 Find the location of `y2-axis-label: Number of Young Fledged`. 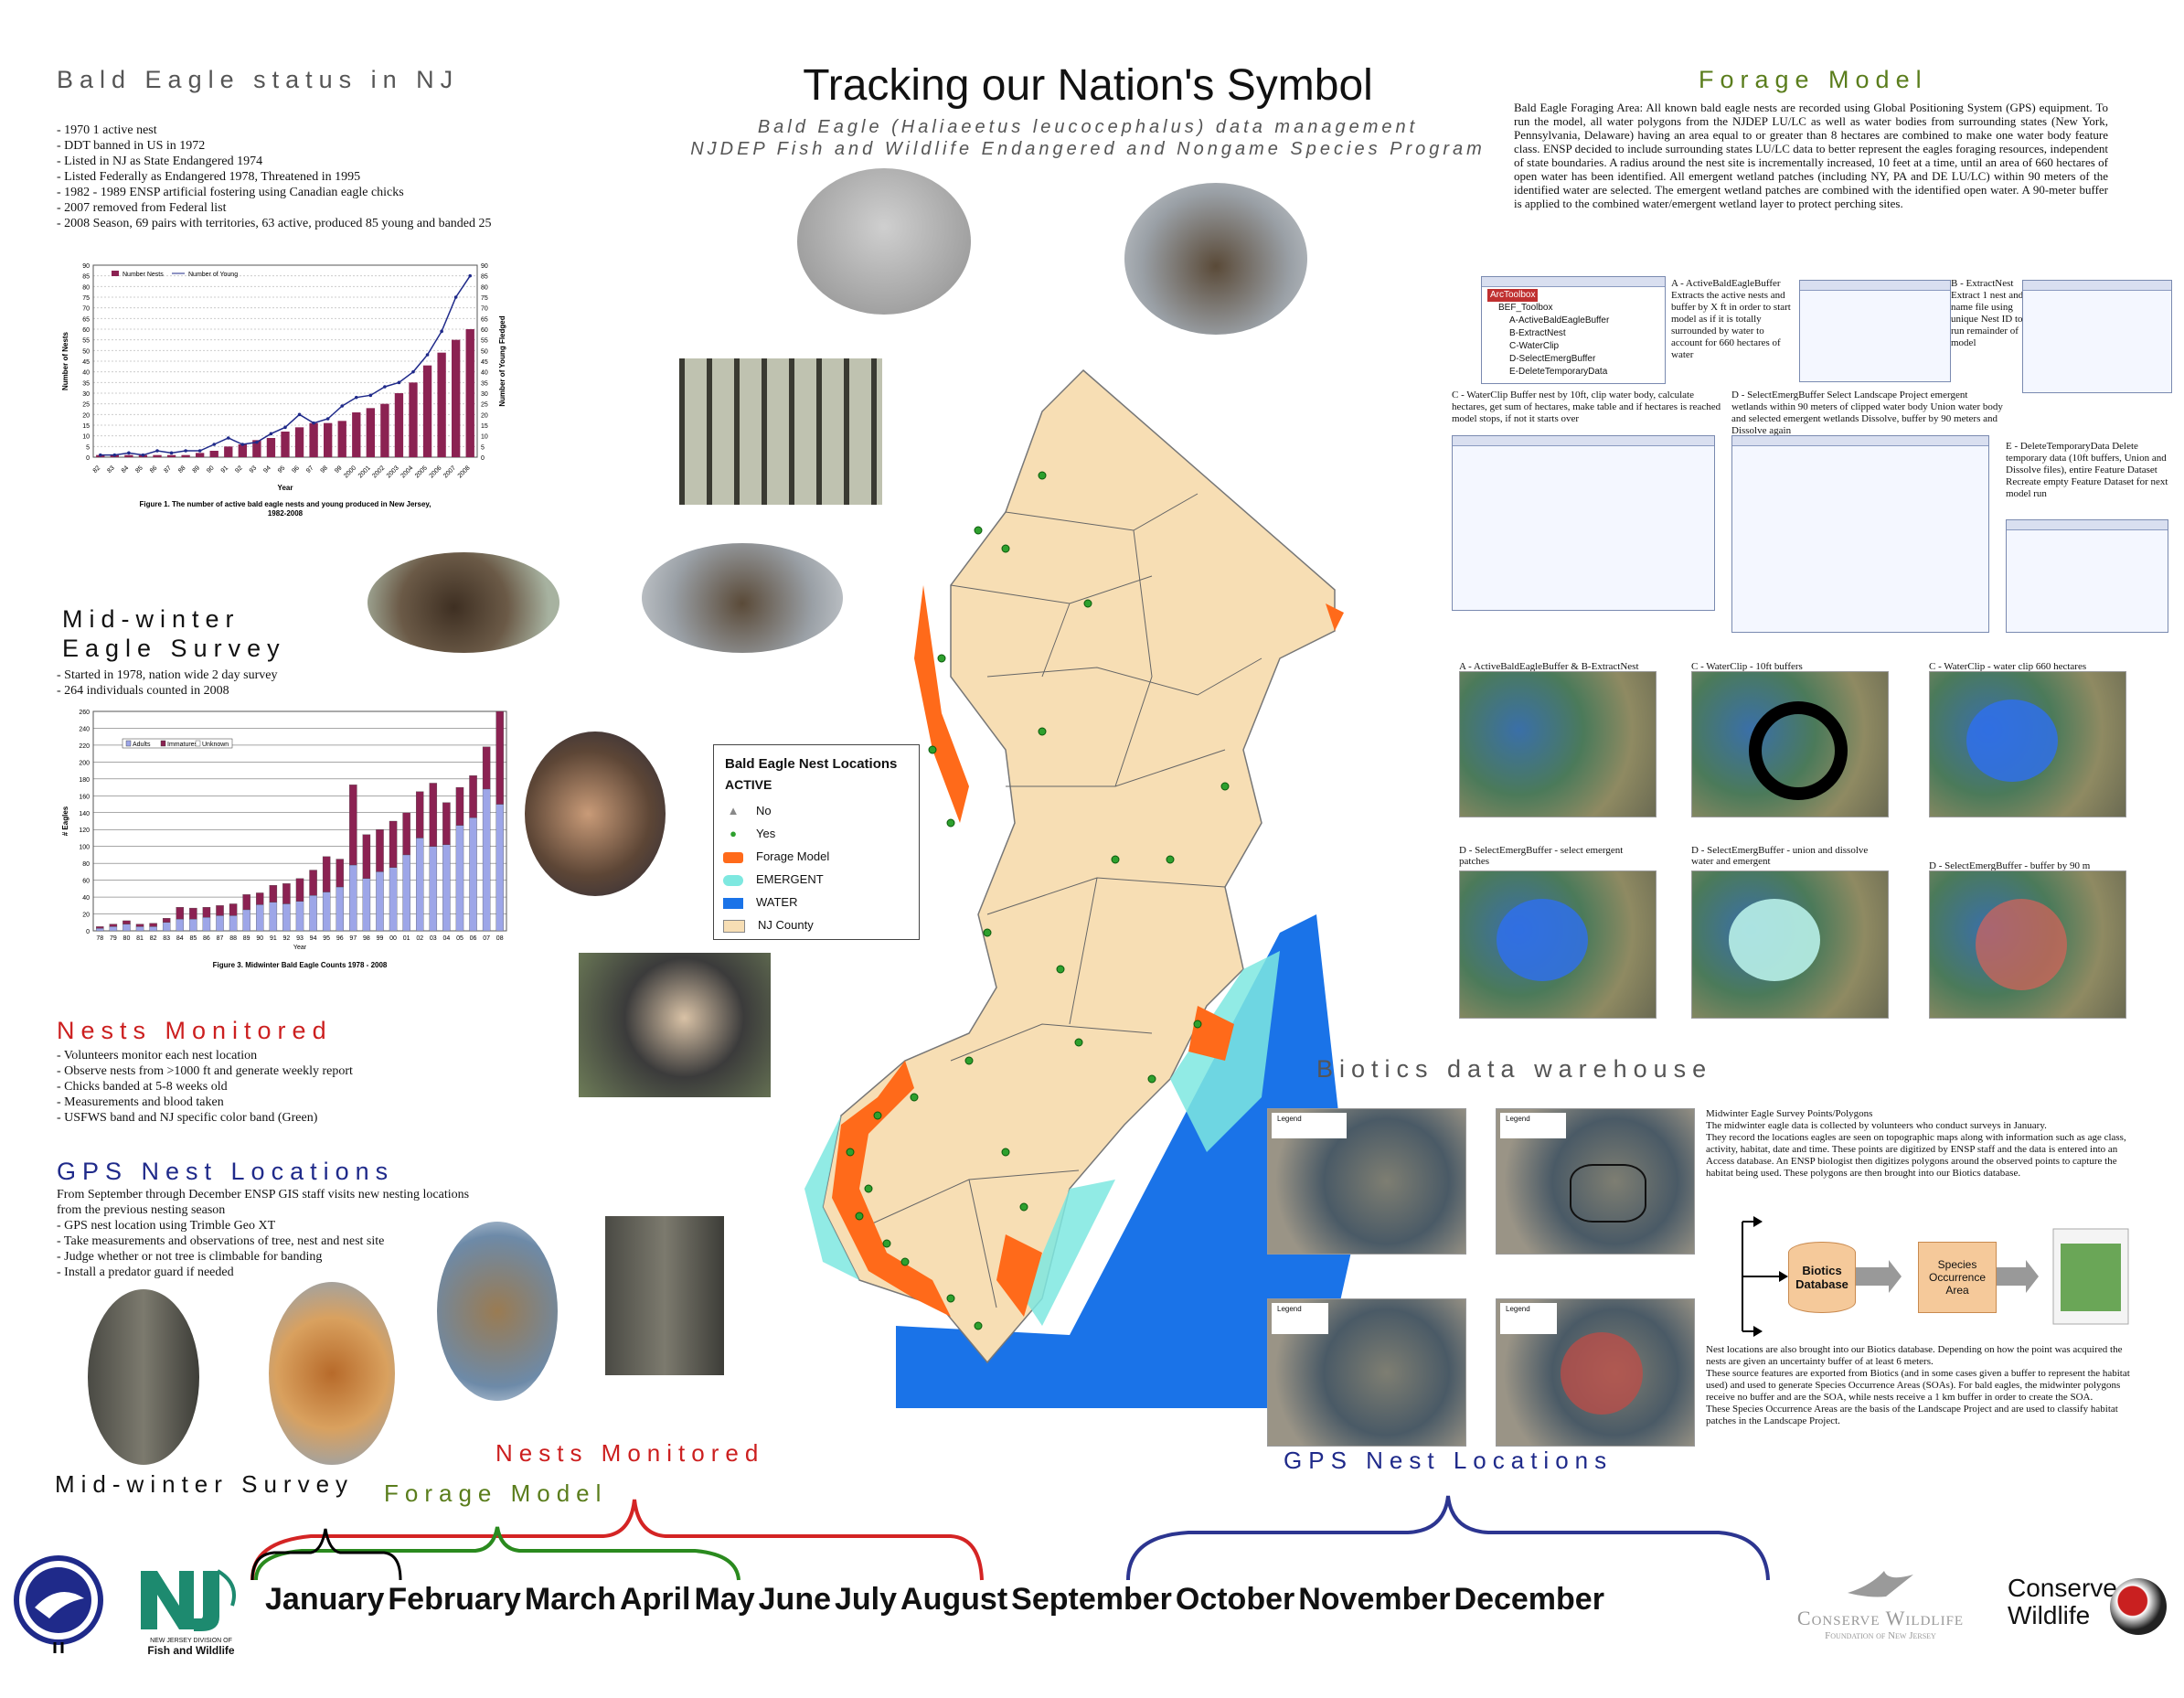

y2-axis-label: Number of Young Fledged is located at coordinates (502, 360).